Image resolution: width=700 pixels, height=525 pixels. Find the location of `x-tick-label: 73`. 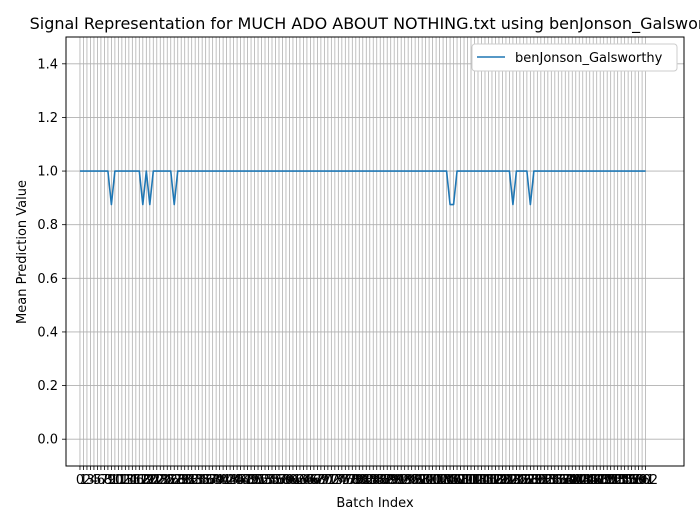

x-tick-label: 73 is located at coordinates (335, 480).